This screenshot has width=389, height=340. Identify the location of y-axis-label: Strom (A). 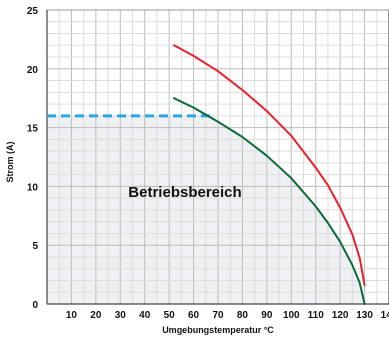
(10, 162).